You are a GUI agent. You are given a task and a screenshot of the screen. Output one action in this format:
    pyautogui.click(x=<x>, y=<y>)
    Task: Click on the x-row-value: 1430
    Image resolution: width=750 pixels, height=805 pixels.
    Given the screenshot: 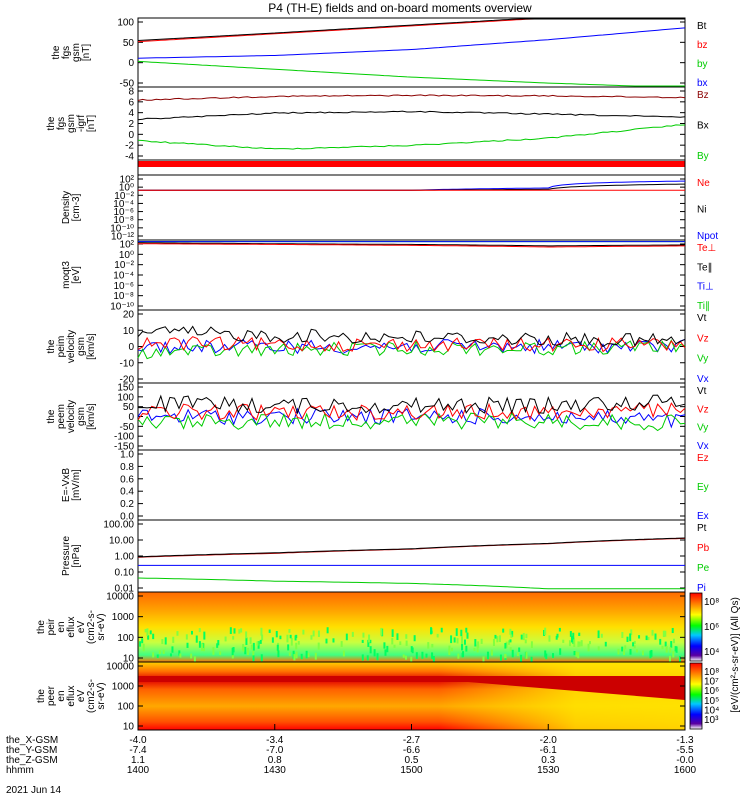 What is the action you would take?
    pyautogui.click(x=275, y=770)
    